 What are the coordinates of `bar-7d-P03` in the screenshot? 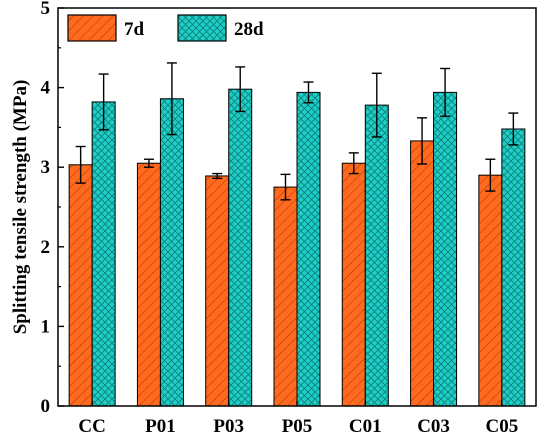 It's located at (217, 291).